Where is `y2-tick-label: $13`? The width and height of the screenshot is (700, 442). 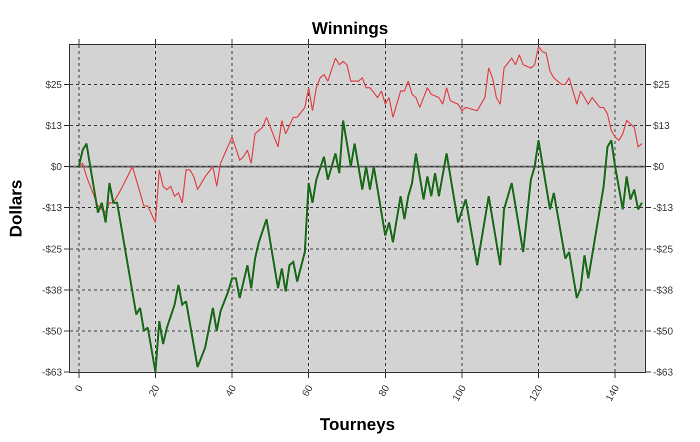 y2-tick-label: $13 is located at coordinates (661, 126).